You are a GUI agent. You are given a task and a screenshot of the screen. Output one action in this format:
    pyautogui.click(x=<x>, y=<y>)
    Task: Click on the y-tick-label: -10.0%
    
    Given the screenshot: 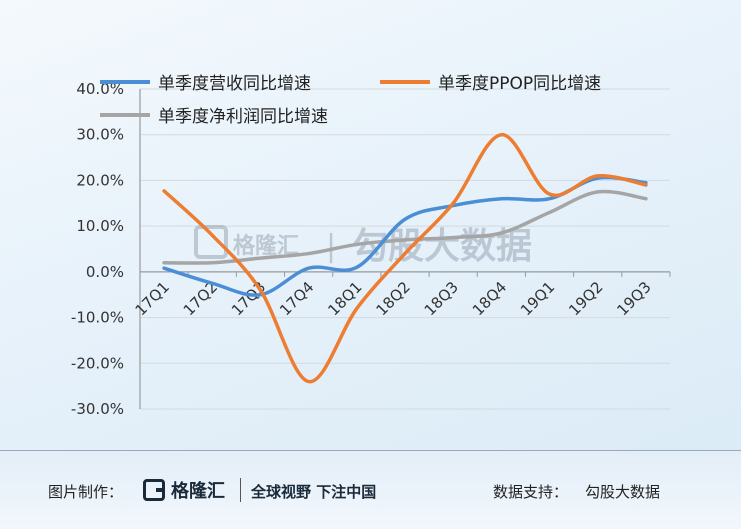 What is the action you would take?
    pyautogui.click(x=97, y=318)
    